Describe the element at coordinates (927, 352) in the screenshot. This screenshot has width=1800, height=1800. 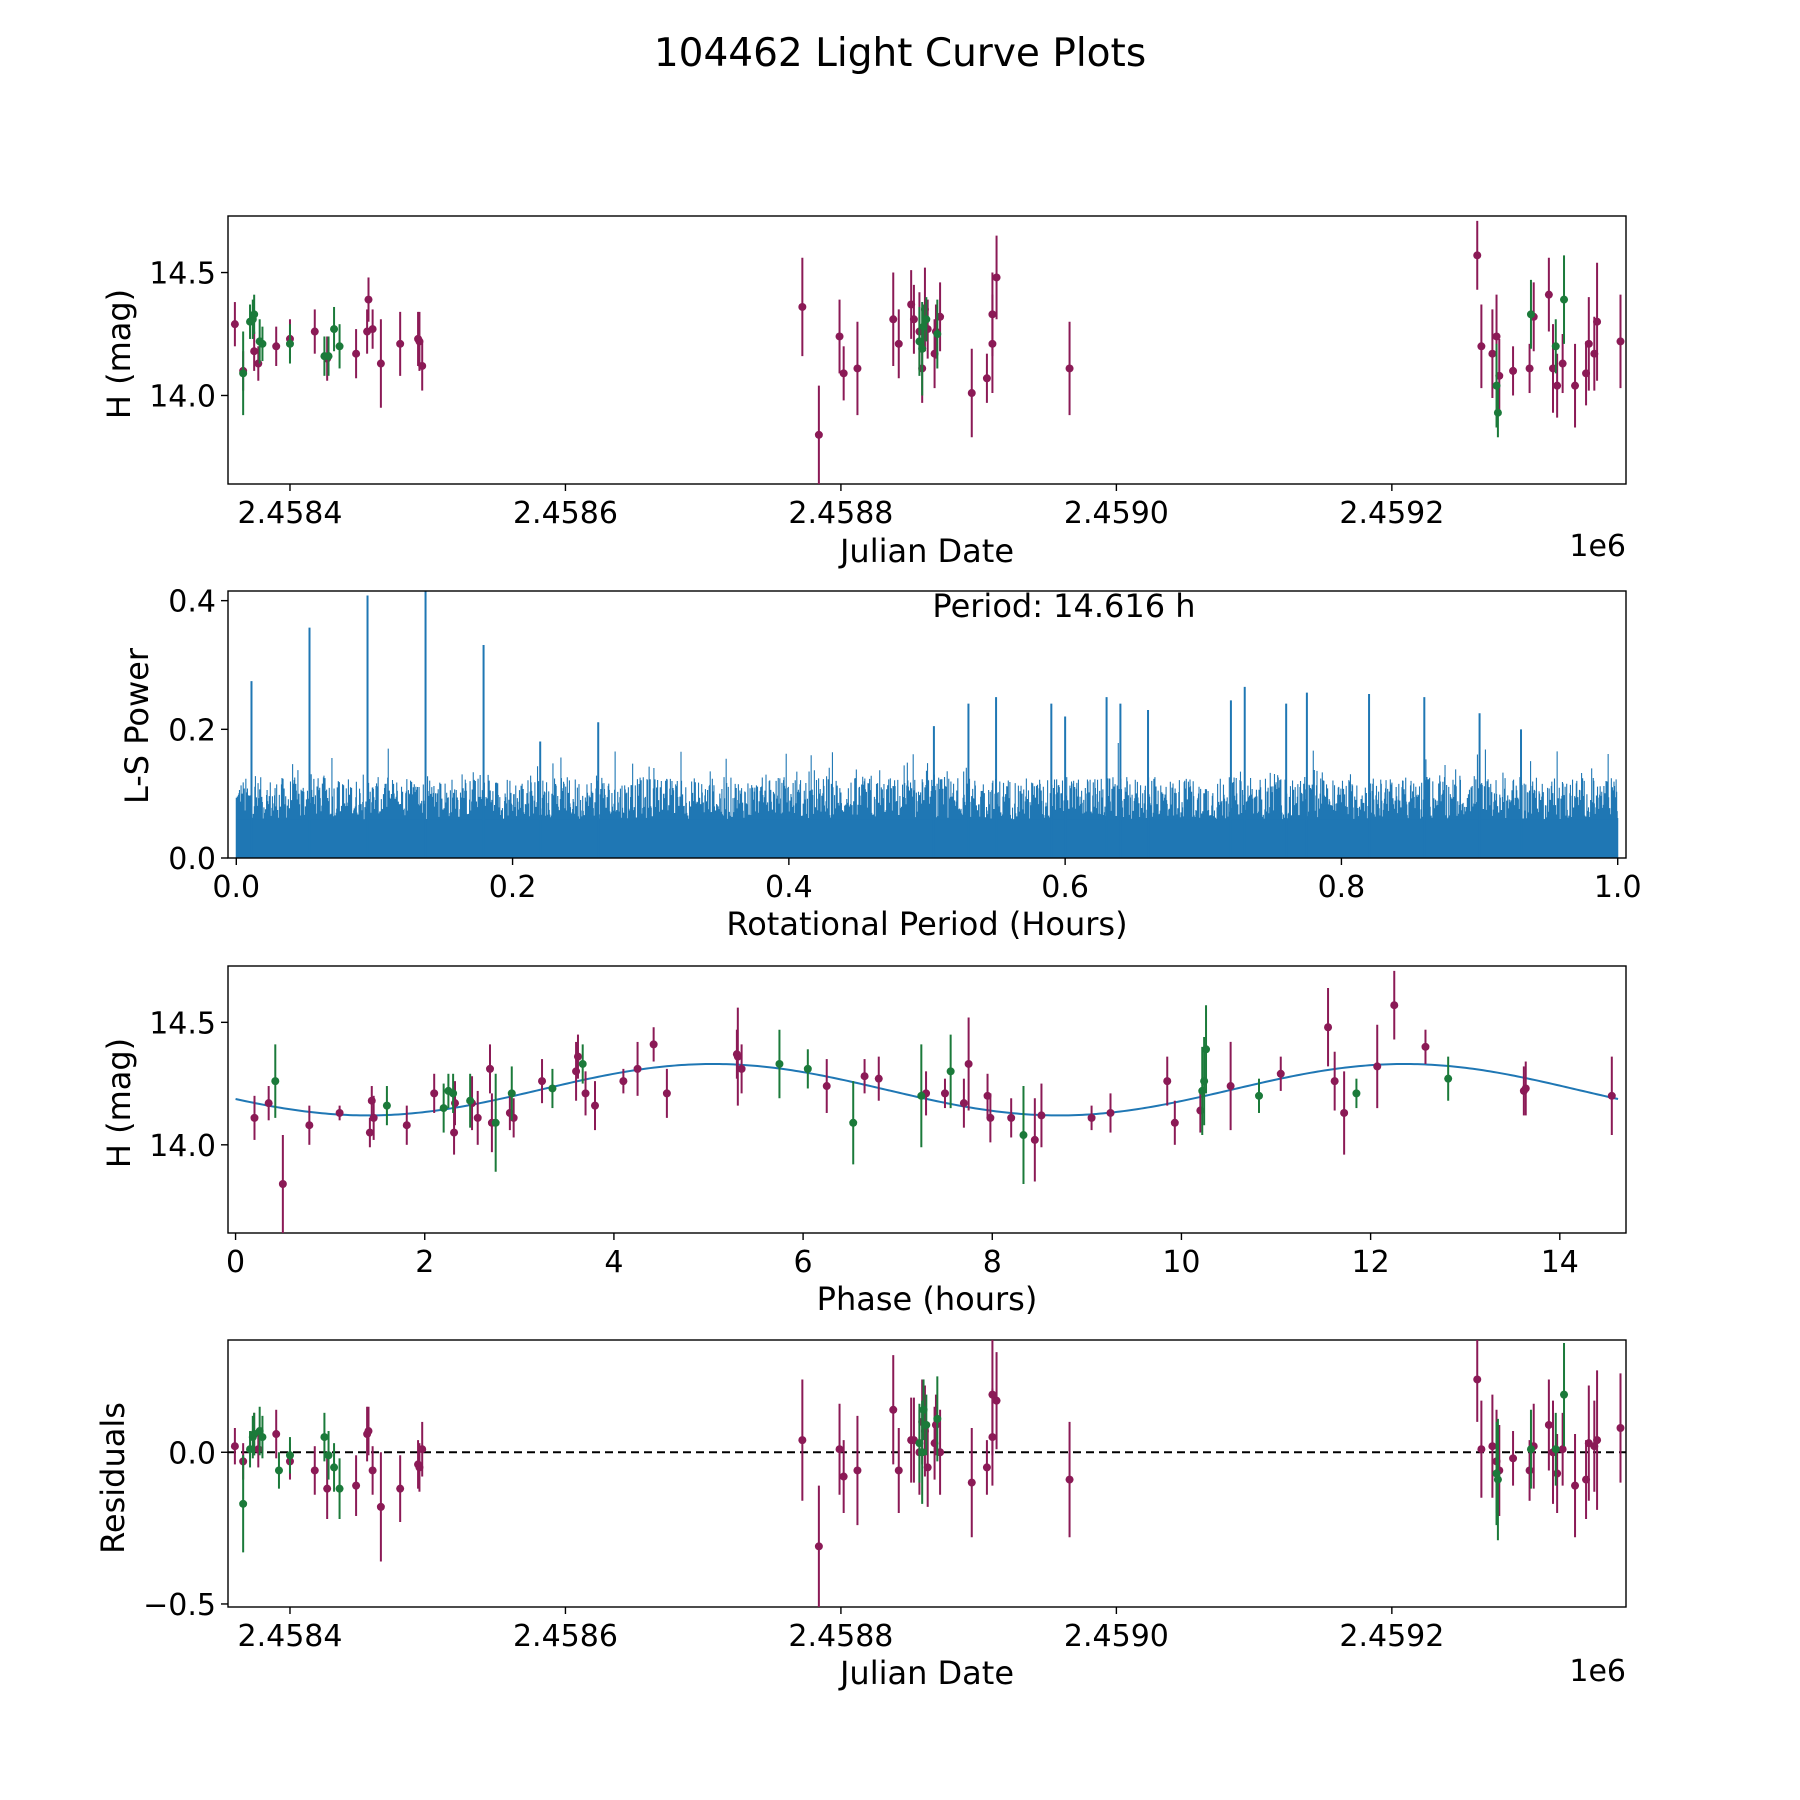
I see `lightcurve-points` at that location.